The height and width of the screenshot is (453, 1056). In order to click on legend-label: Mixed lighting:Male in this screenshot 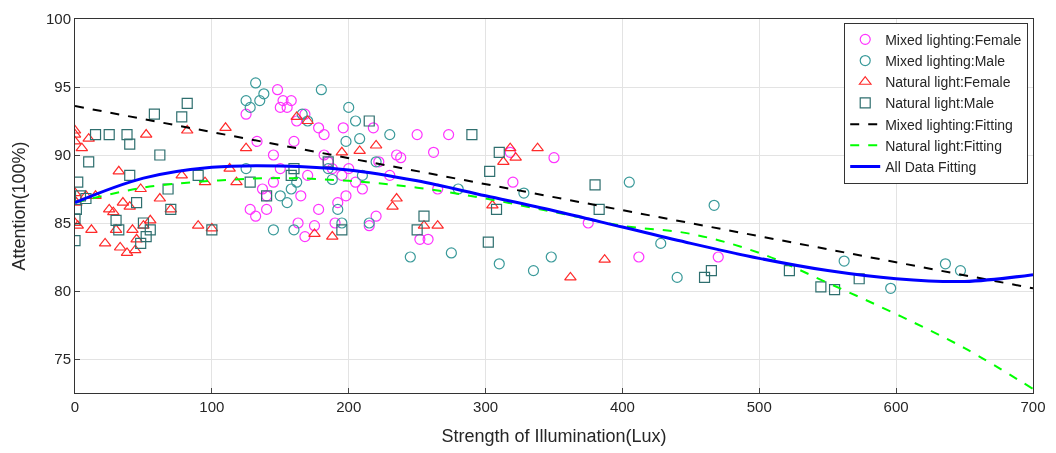, I will do `click(945, 61)`.